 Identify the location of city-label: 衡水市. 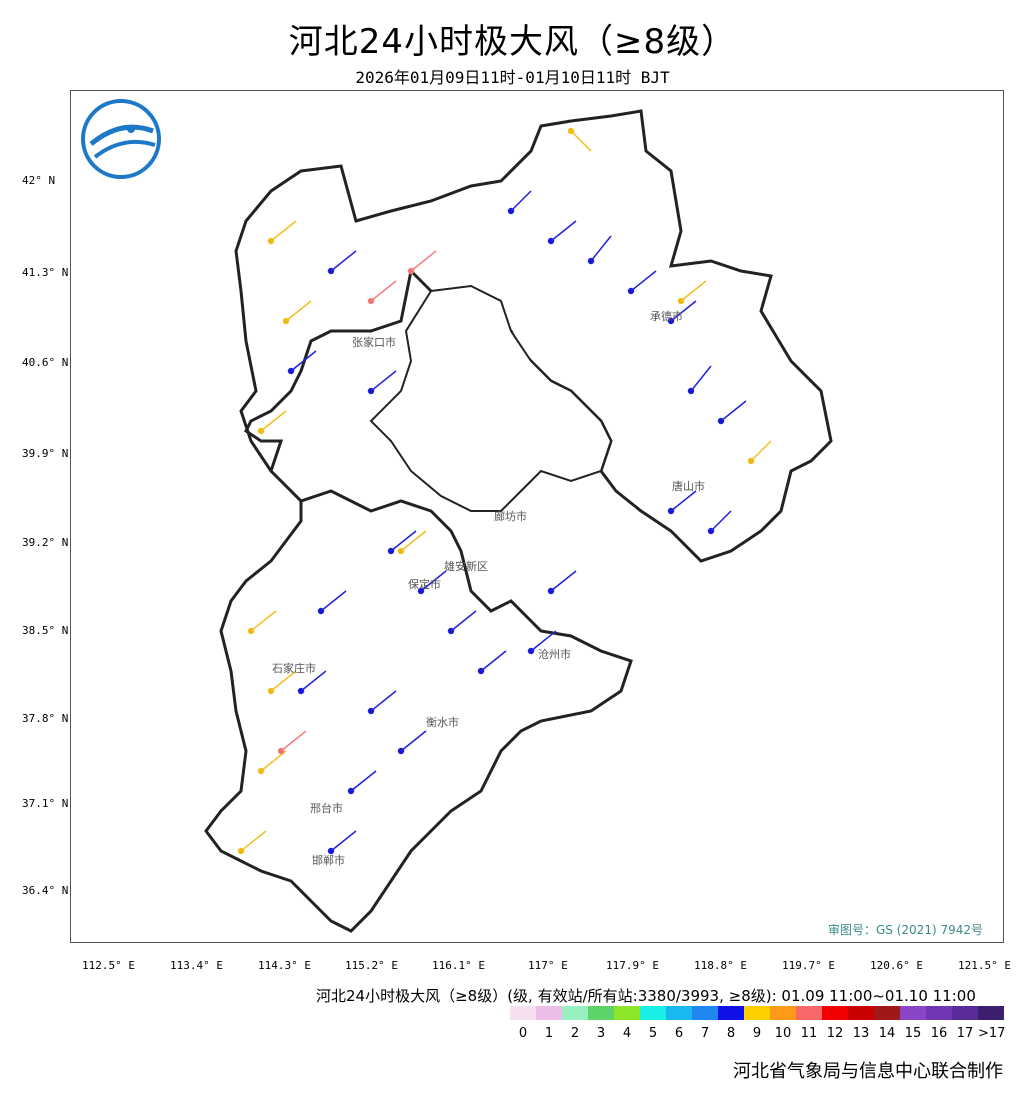
(442, 722).